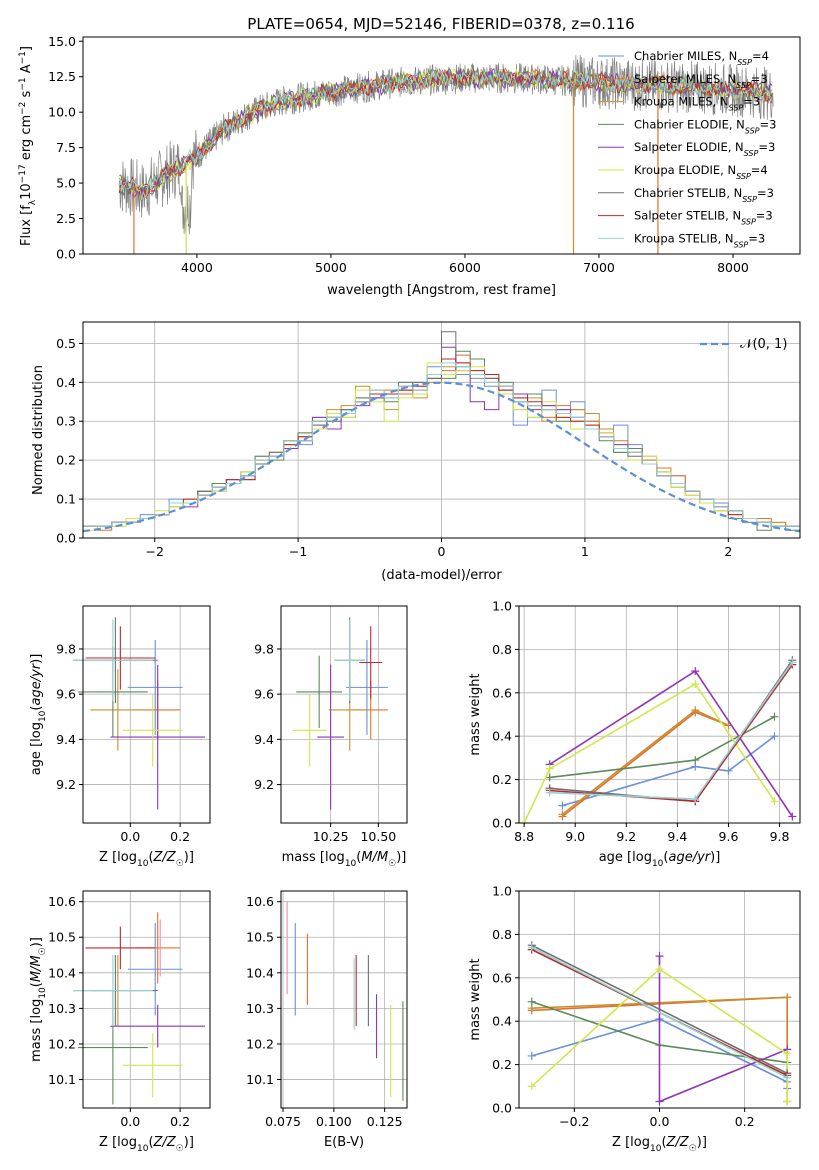  What do you see at coordinates (260, 1008) in the screenshot?
I see `y-tick-label: 10.3` at bounding box center [260, 1008].